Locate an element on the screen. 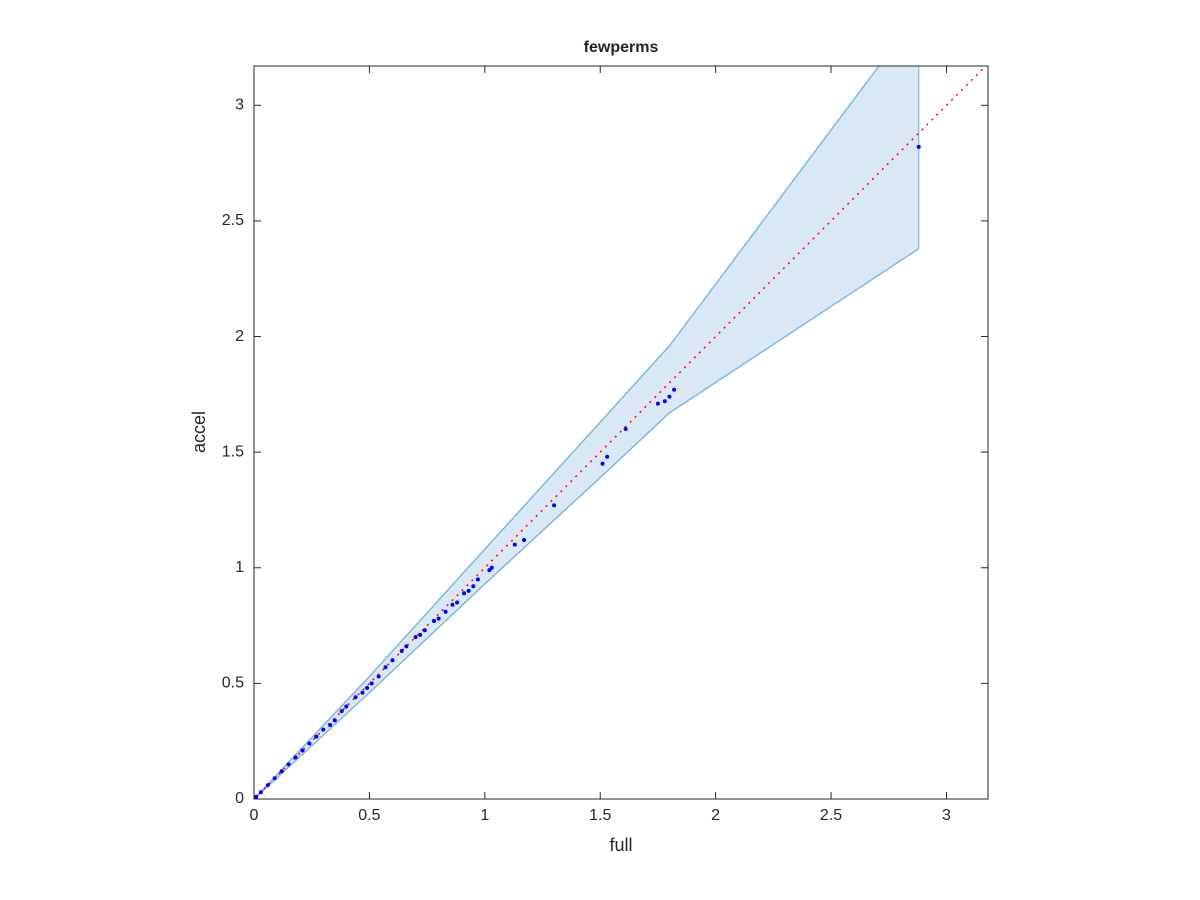 The height and width of the screenshot is (900, 1200). y-tick-label: 1.5 is located at coordinates (233, 451).